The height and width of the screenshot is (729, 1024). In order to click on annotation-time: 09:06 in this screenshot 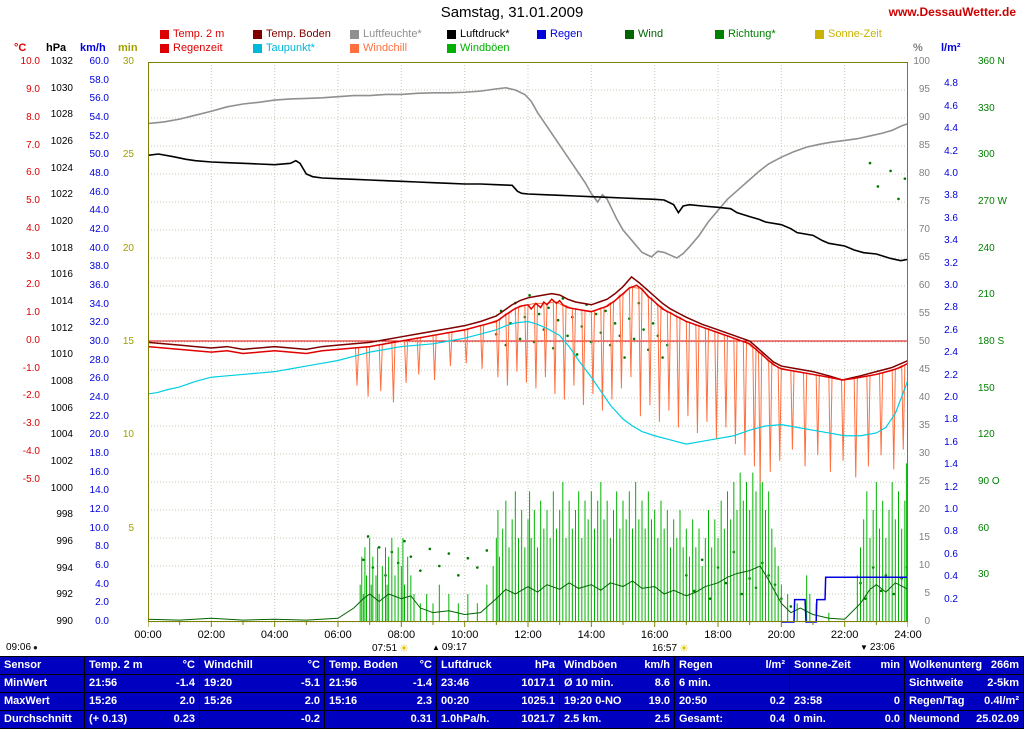, I will do `click(19, 647)`.